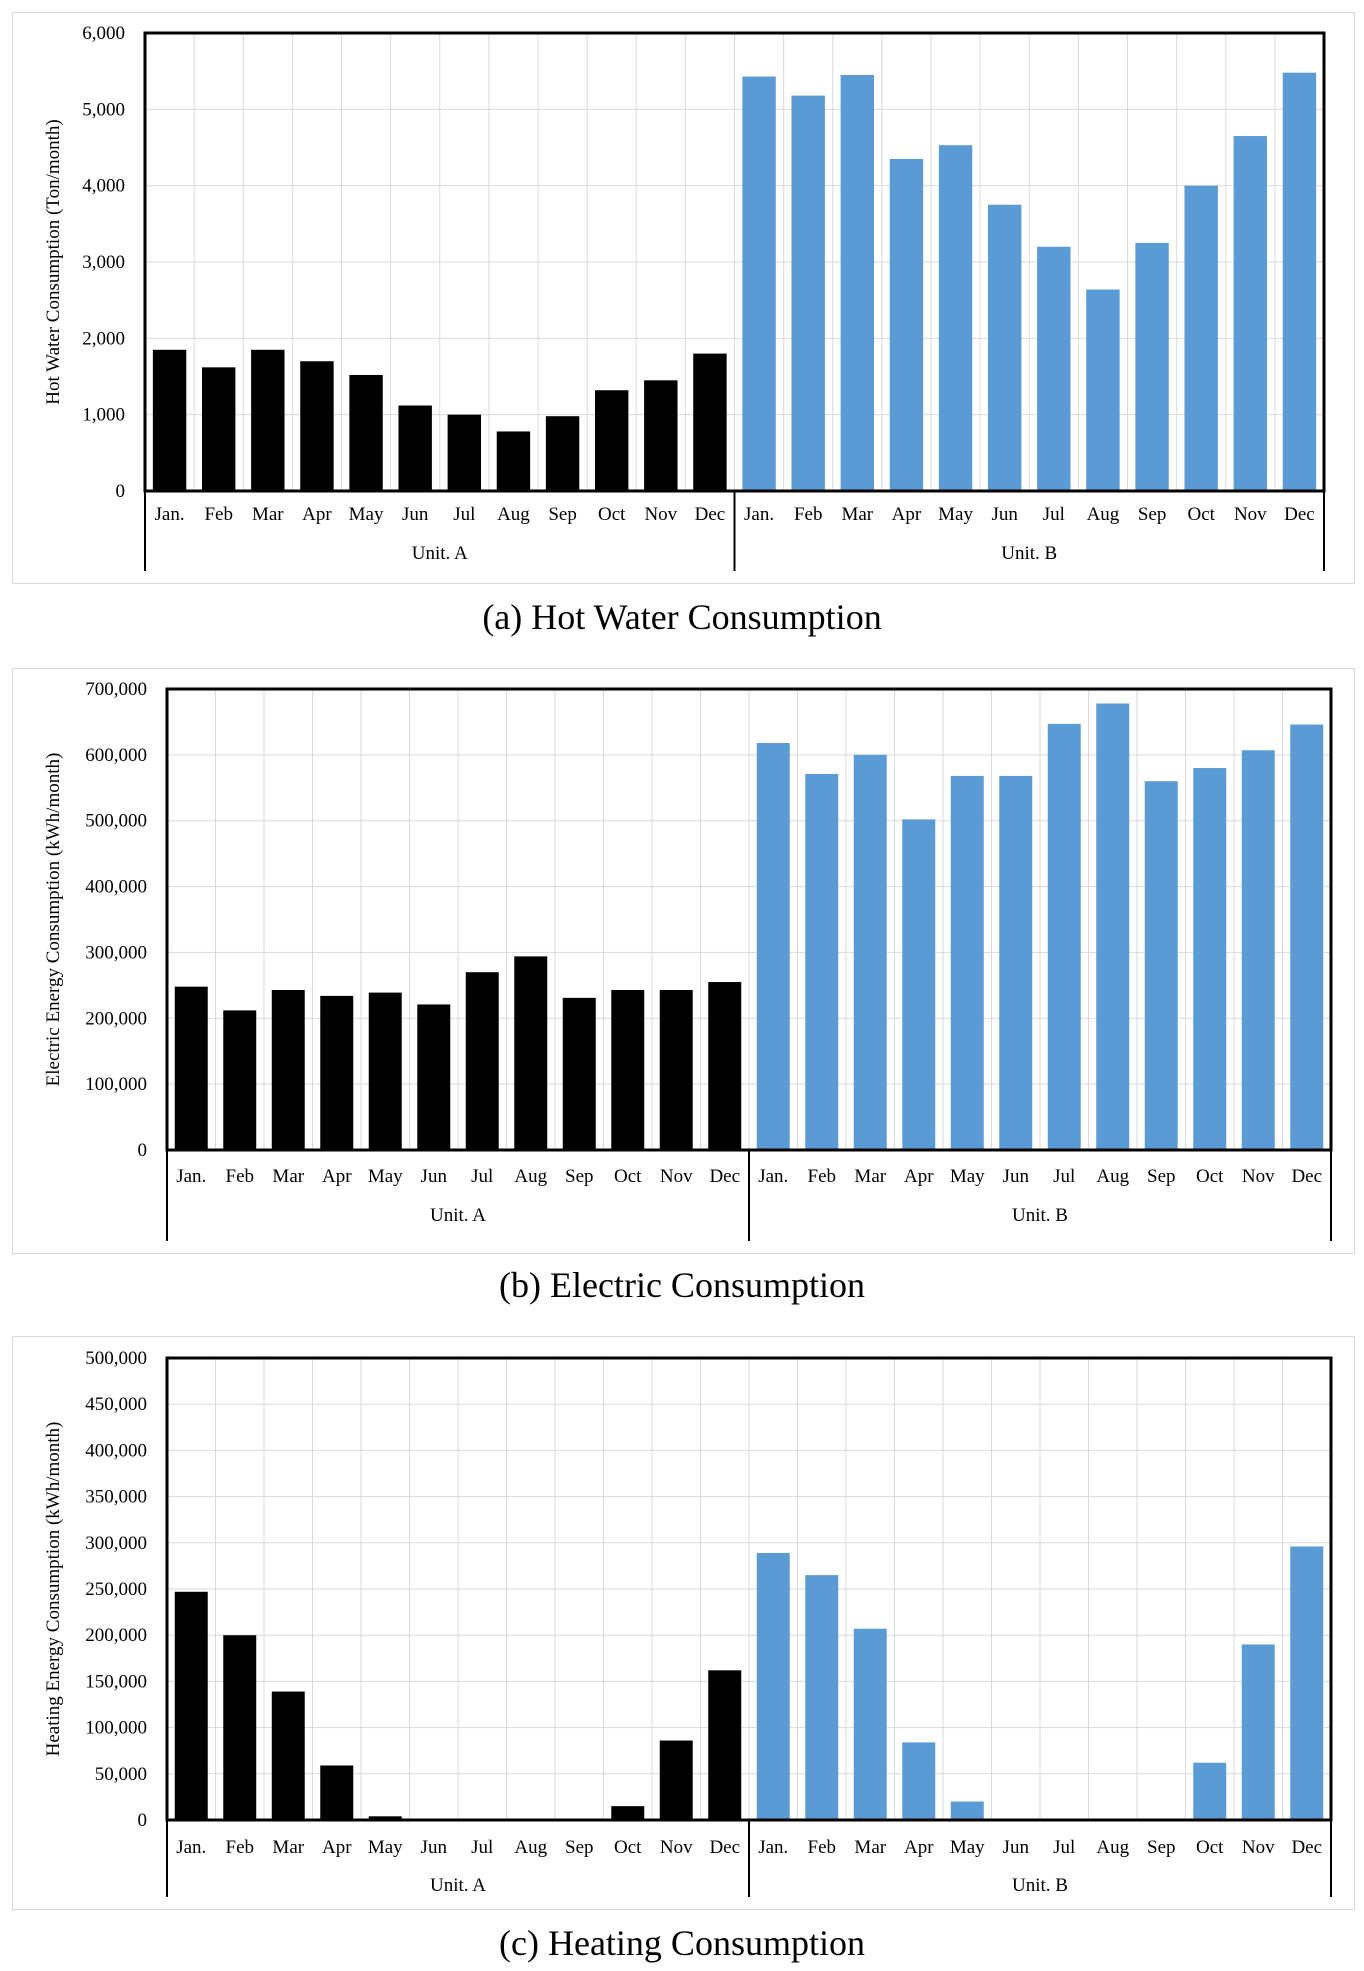 This screenshot has width=1364, height=1971. Describe the element at coordinates (116, 1404) in the screenshot. I see `y-tick-label: 450,000` at that location.